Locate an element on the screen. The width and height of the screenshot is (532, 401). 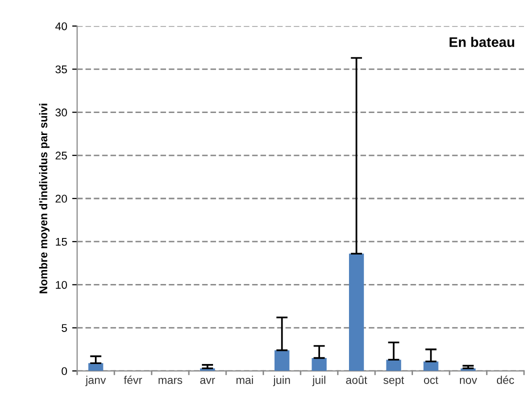
y-tick-label: 0 is located at coordinates (64, 371).